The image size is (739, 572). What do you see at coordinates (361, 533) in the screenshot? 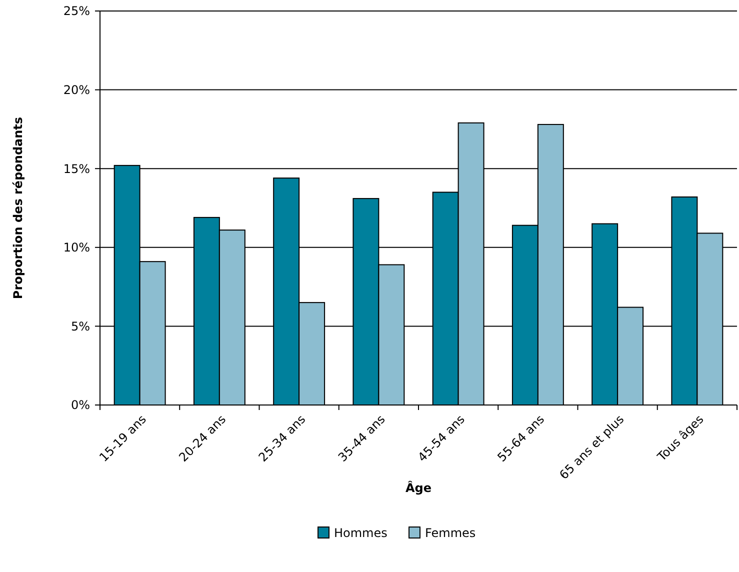
I see `legend-label: Hommes` at bounding box center [361, 533].